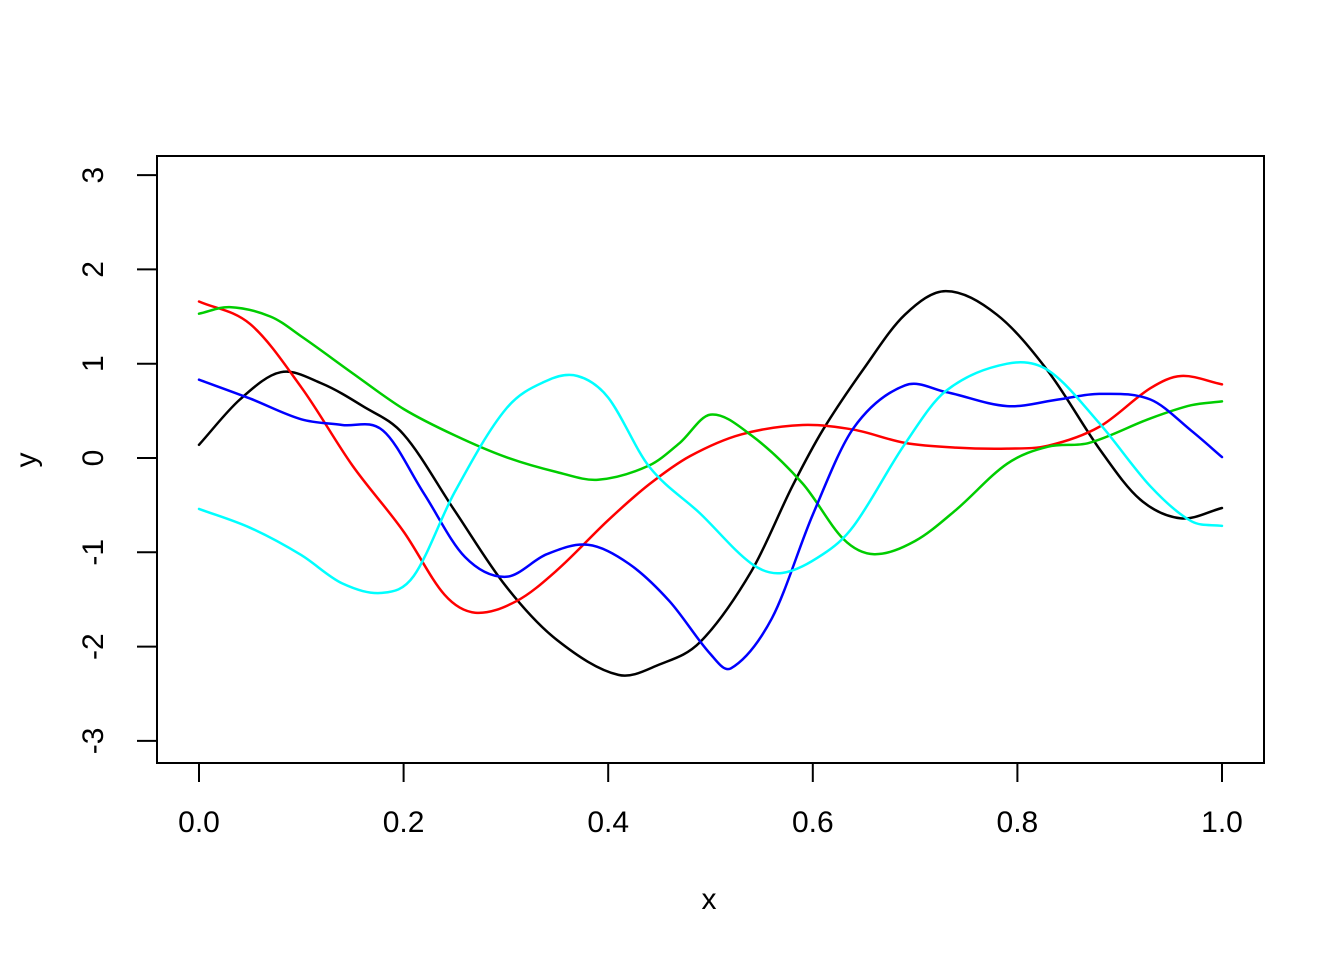  I want to click on y-tick-label: -2, so click(93, 646).